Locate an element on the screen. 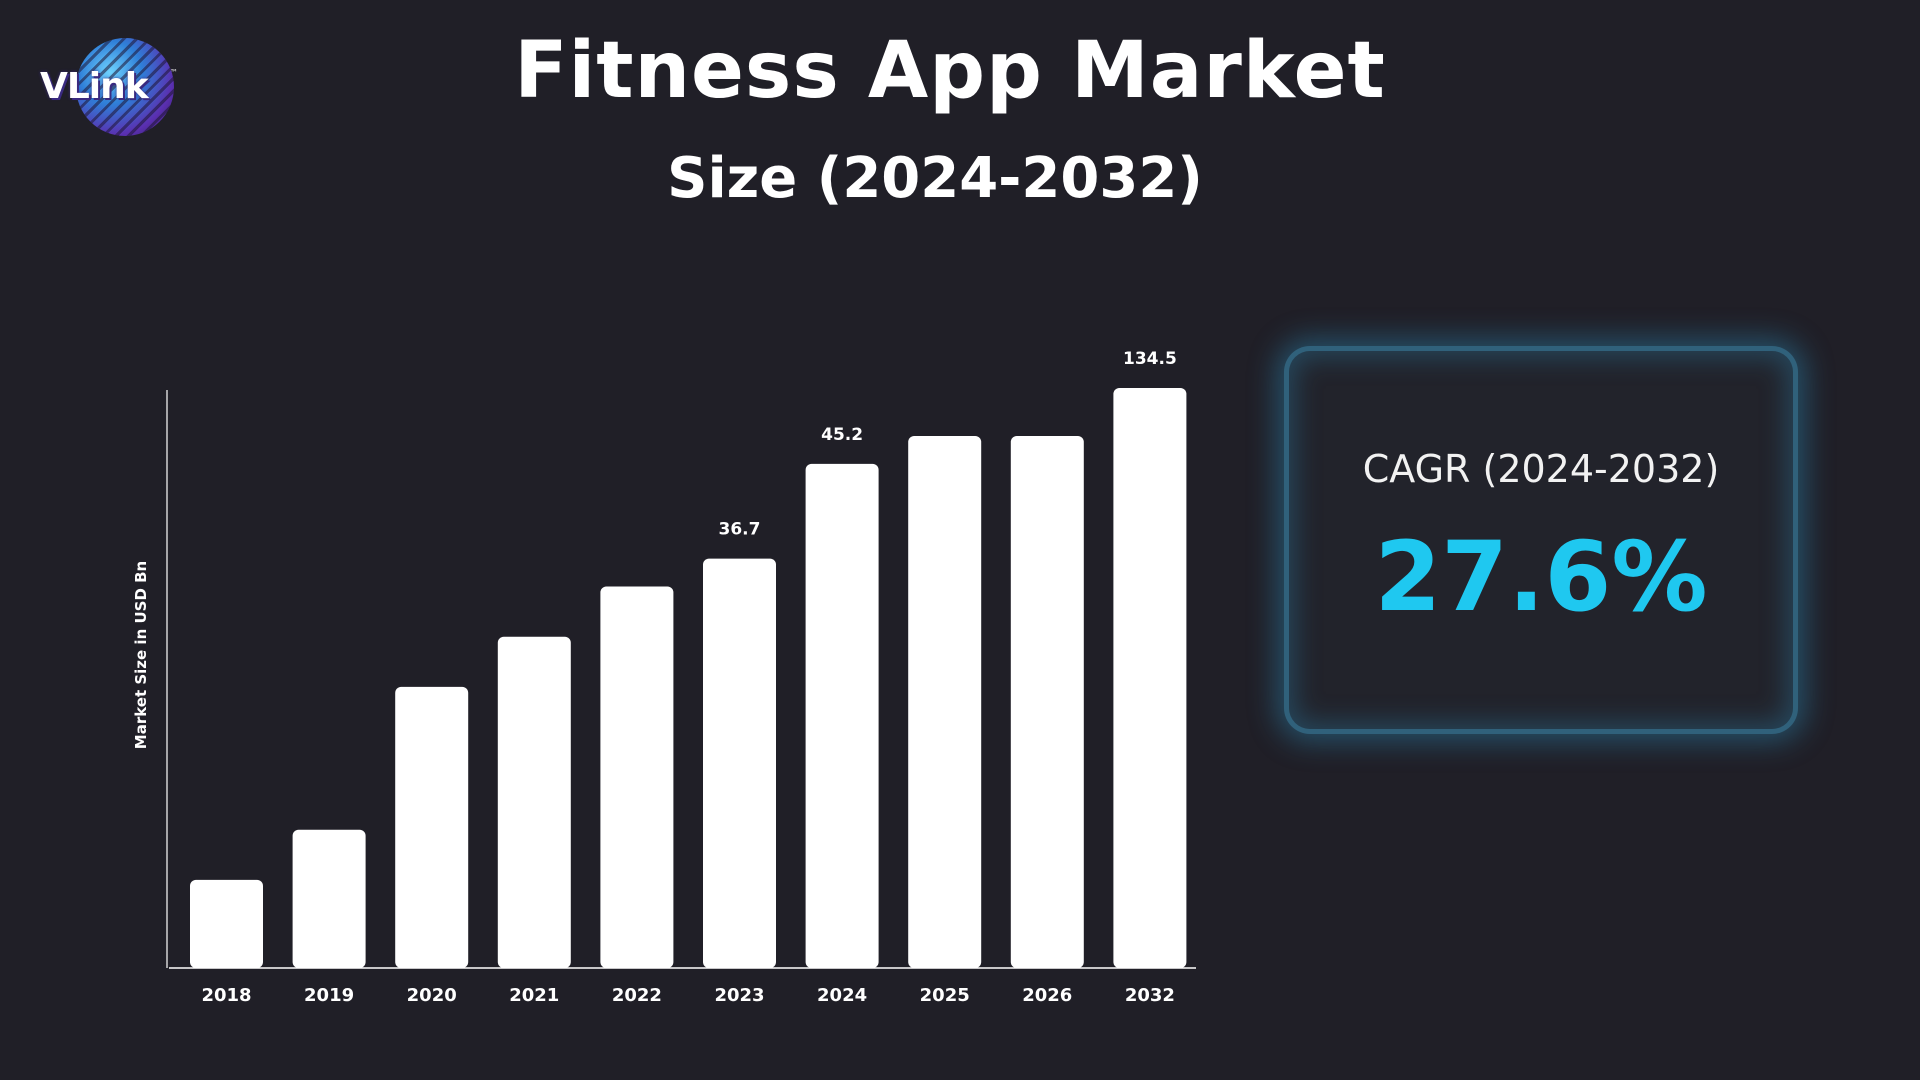  x-tick-label-2020: 2020 is located at coordinates (432, 995).